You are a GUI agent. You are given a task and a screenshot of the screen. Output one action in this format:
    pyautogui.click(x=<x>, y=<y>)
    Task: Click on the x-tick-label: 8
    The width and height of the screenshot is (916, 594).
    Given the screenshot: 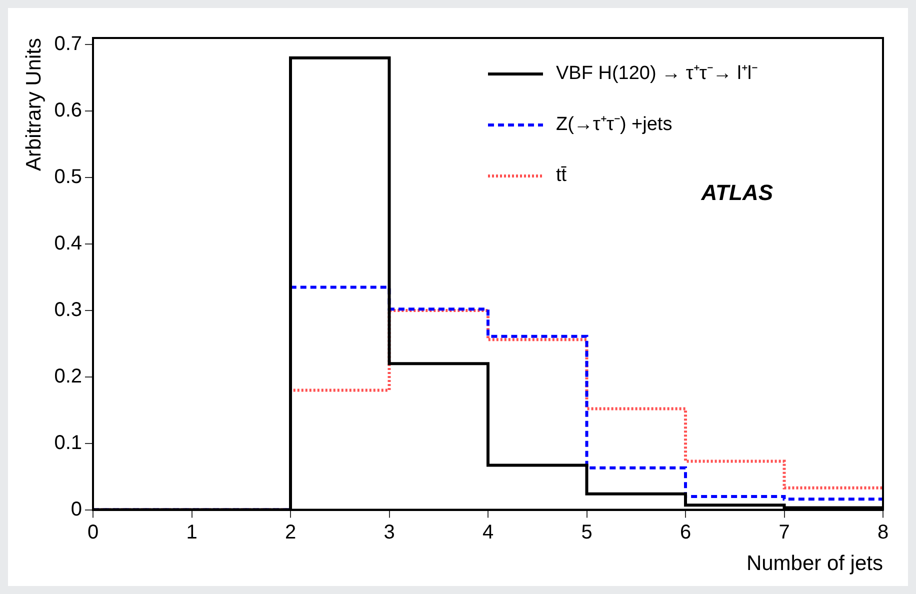 What is the action you would take?
    pyautogui.click(x=883, y=532)
    